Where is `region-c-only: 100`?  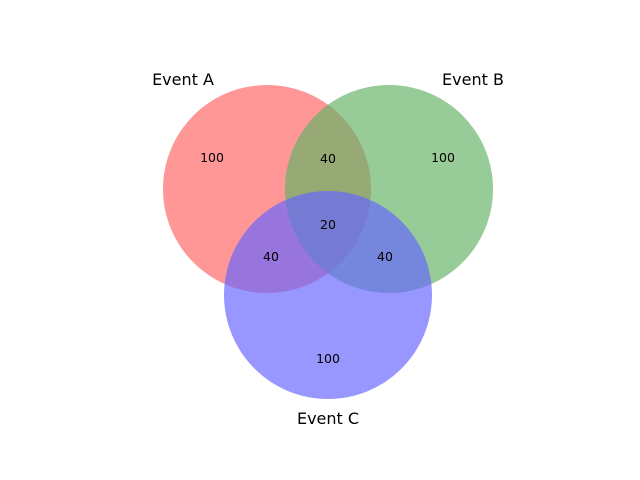 region-c-only: 100 is located at coordinates (328, 358).